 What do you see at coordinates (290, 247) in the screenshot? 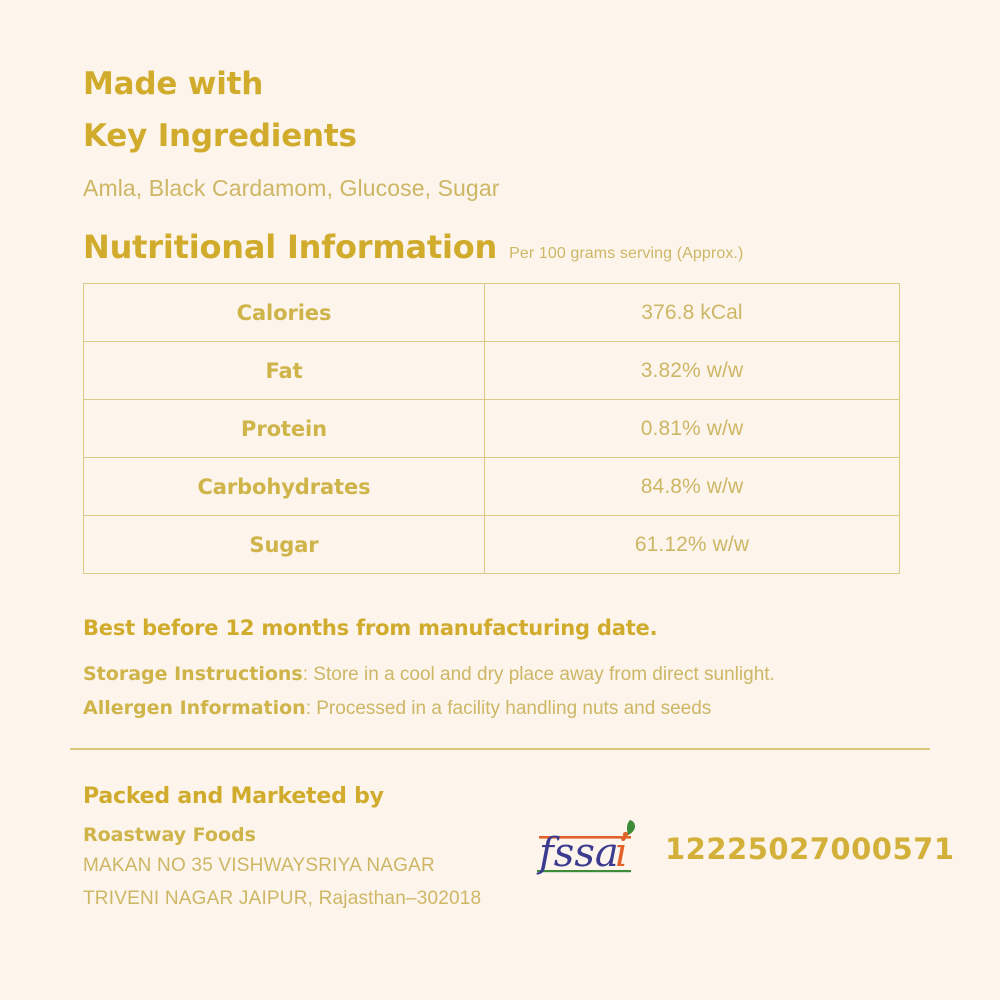
I see `nutritional-information-title: Nutritional Information` at bounding box center [290, 247].